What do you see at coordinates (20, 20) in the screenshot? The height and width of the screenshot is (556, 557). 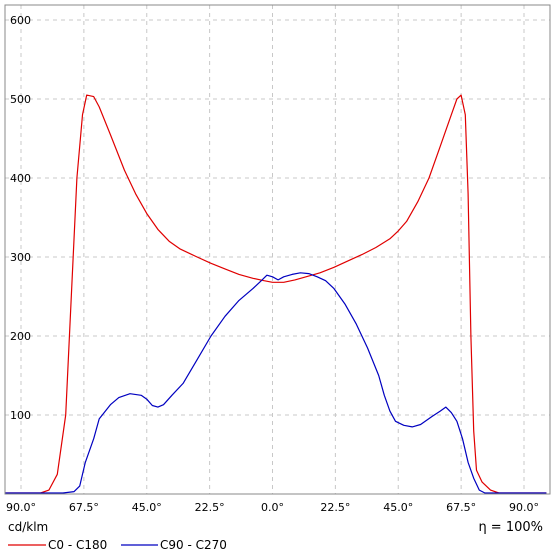 I see `y-tick-label: 600` at bounding box center [20, 20].